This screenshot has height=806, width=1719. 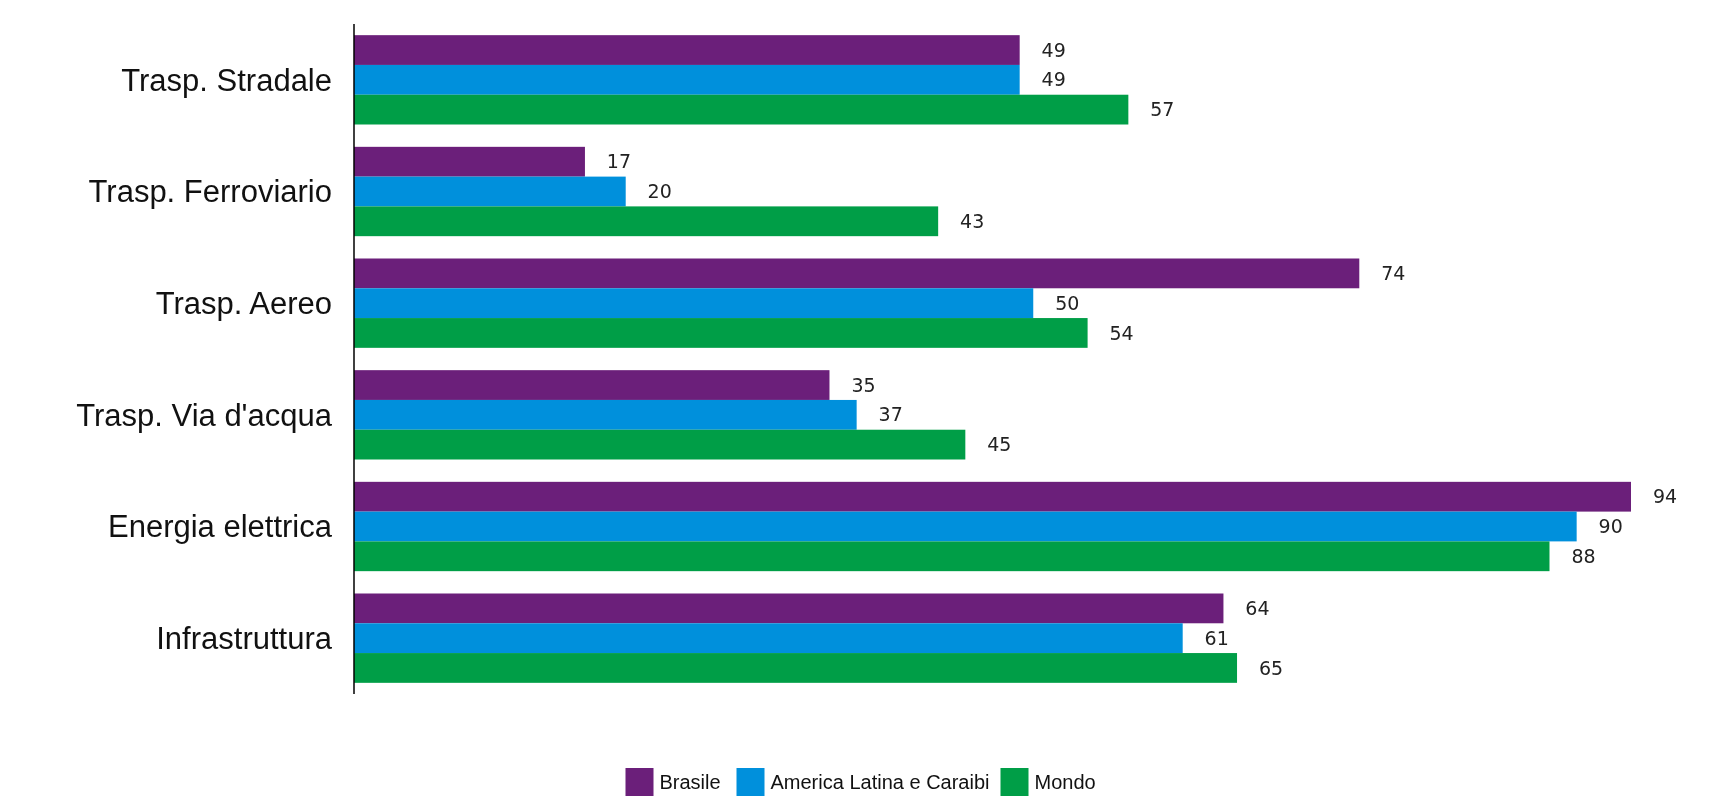 What do you see at coordinates (1065, 782) in the screenshot?
I see `legend-label: Mondo` at bounding box center [1065, 782].